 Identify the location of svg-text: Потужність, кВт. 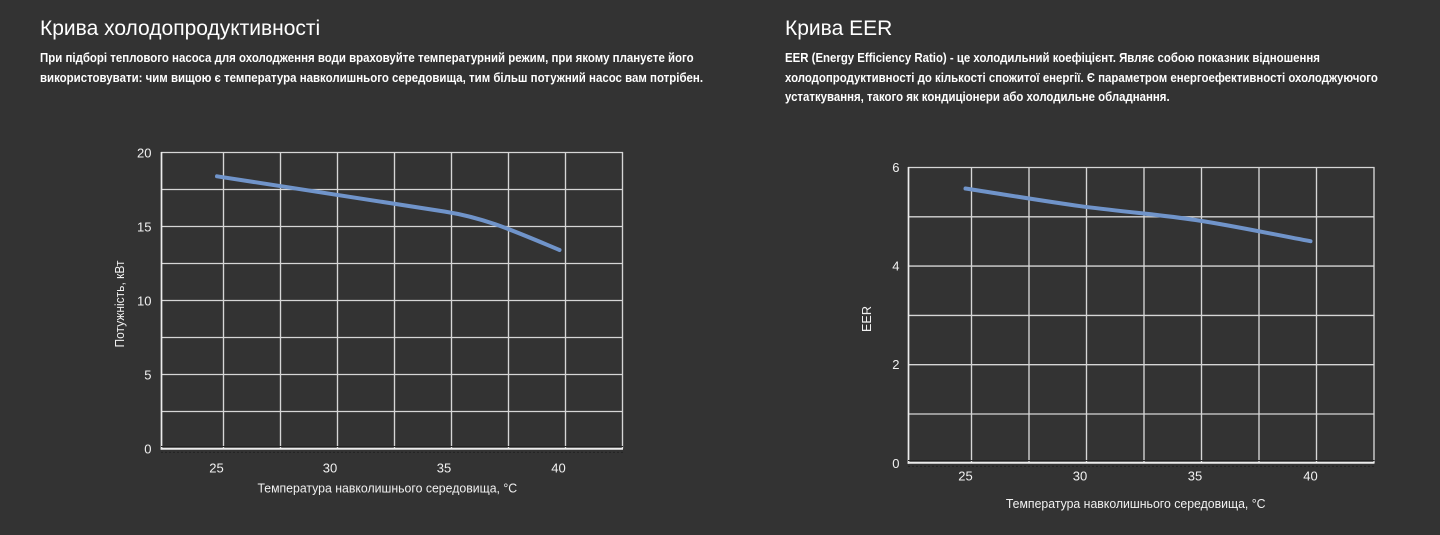
(119, 303).